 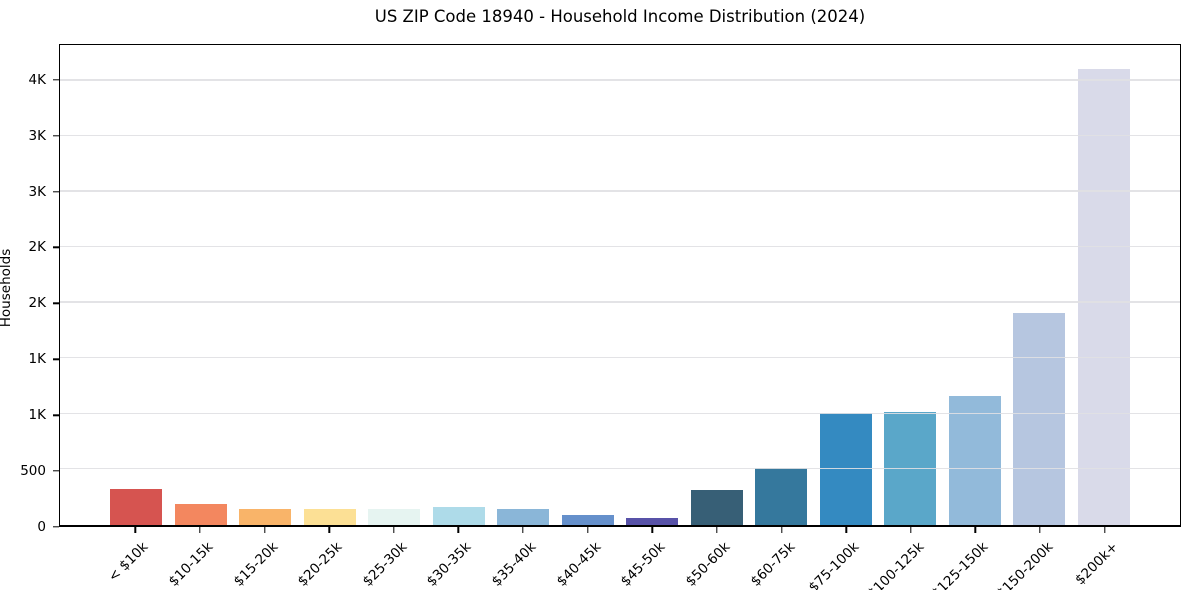 I want to click on x-tick-label-text: < $10k, so click(x=128, y=562).